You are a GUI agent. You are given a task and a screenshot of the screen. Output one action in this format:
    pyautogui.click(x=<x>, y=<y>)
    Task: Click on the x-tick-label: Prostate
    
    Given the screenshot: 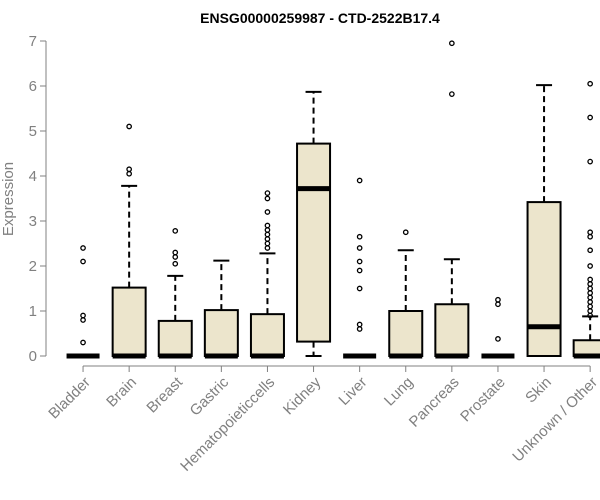 What is the action you would take?
    pyautogui.click(x=483, y=400)
    